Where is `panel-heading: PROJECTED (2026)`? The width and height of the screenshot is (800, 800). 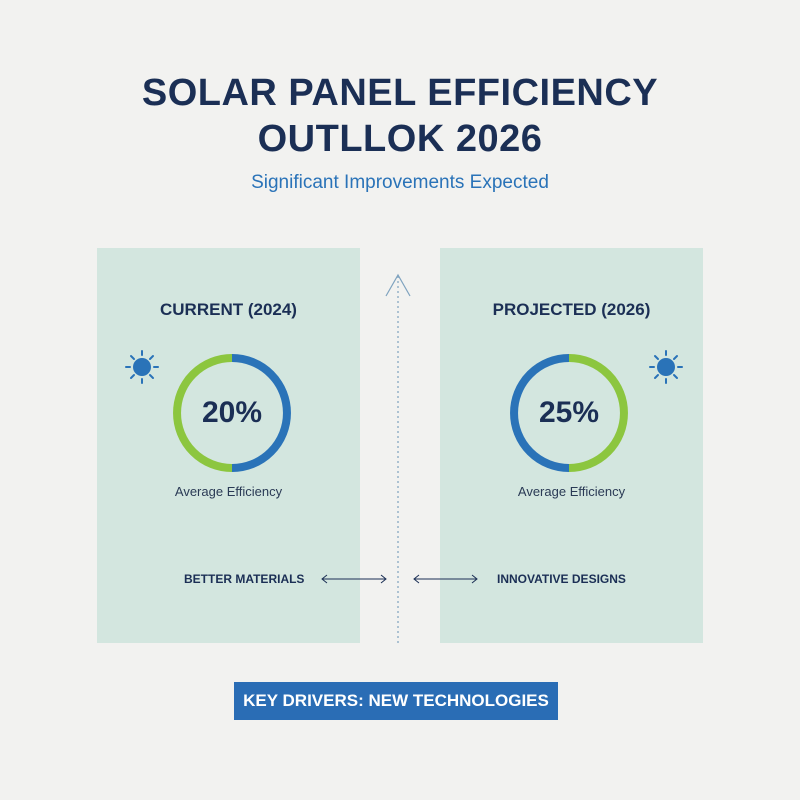 panel-heading: PROJECTED (2026) is located at coordinates (571, 309).